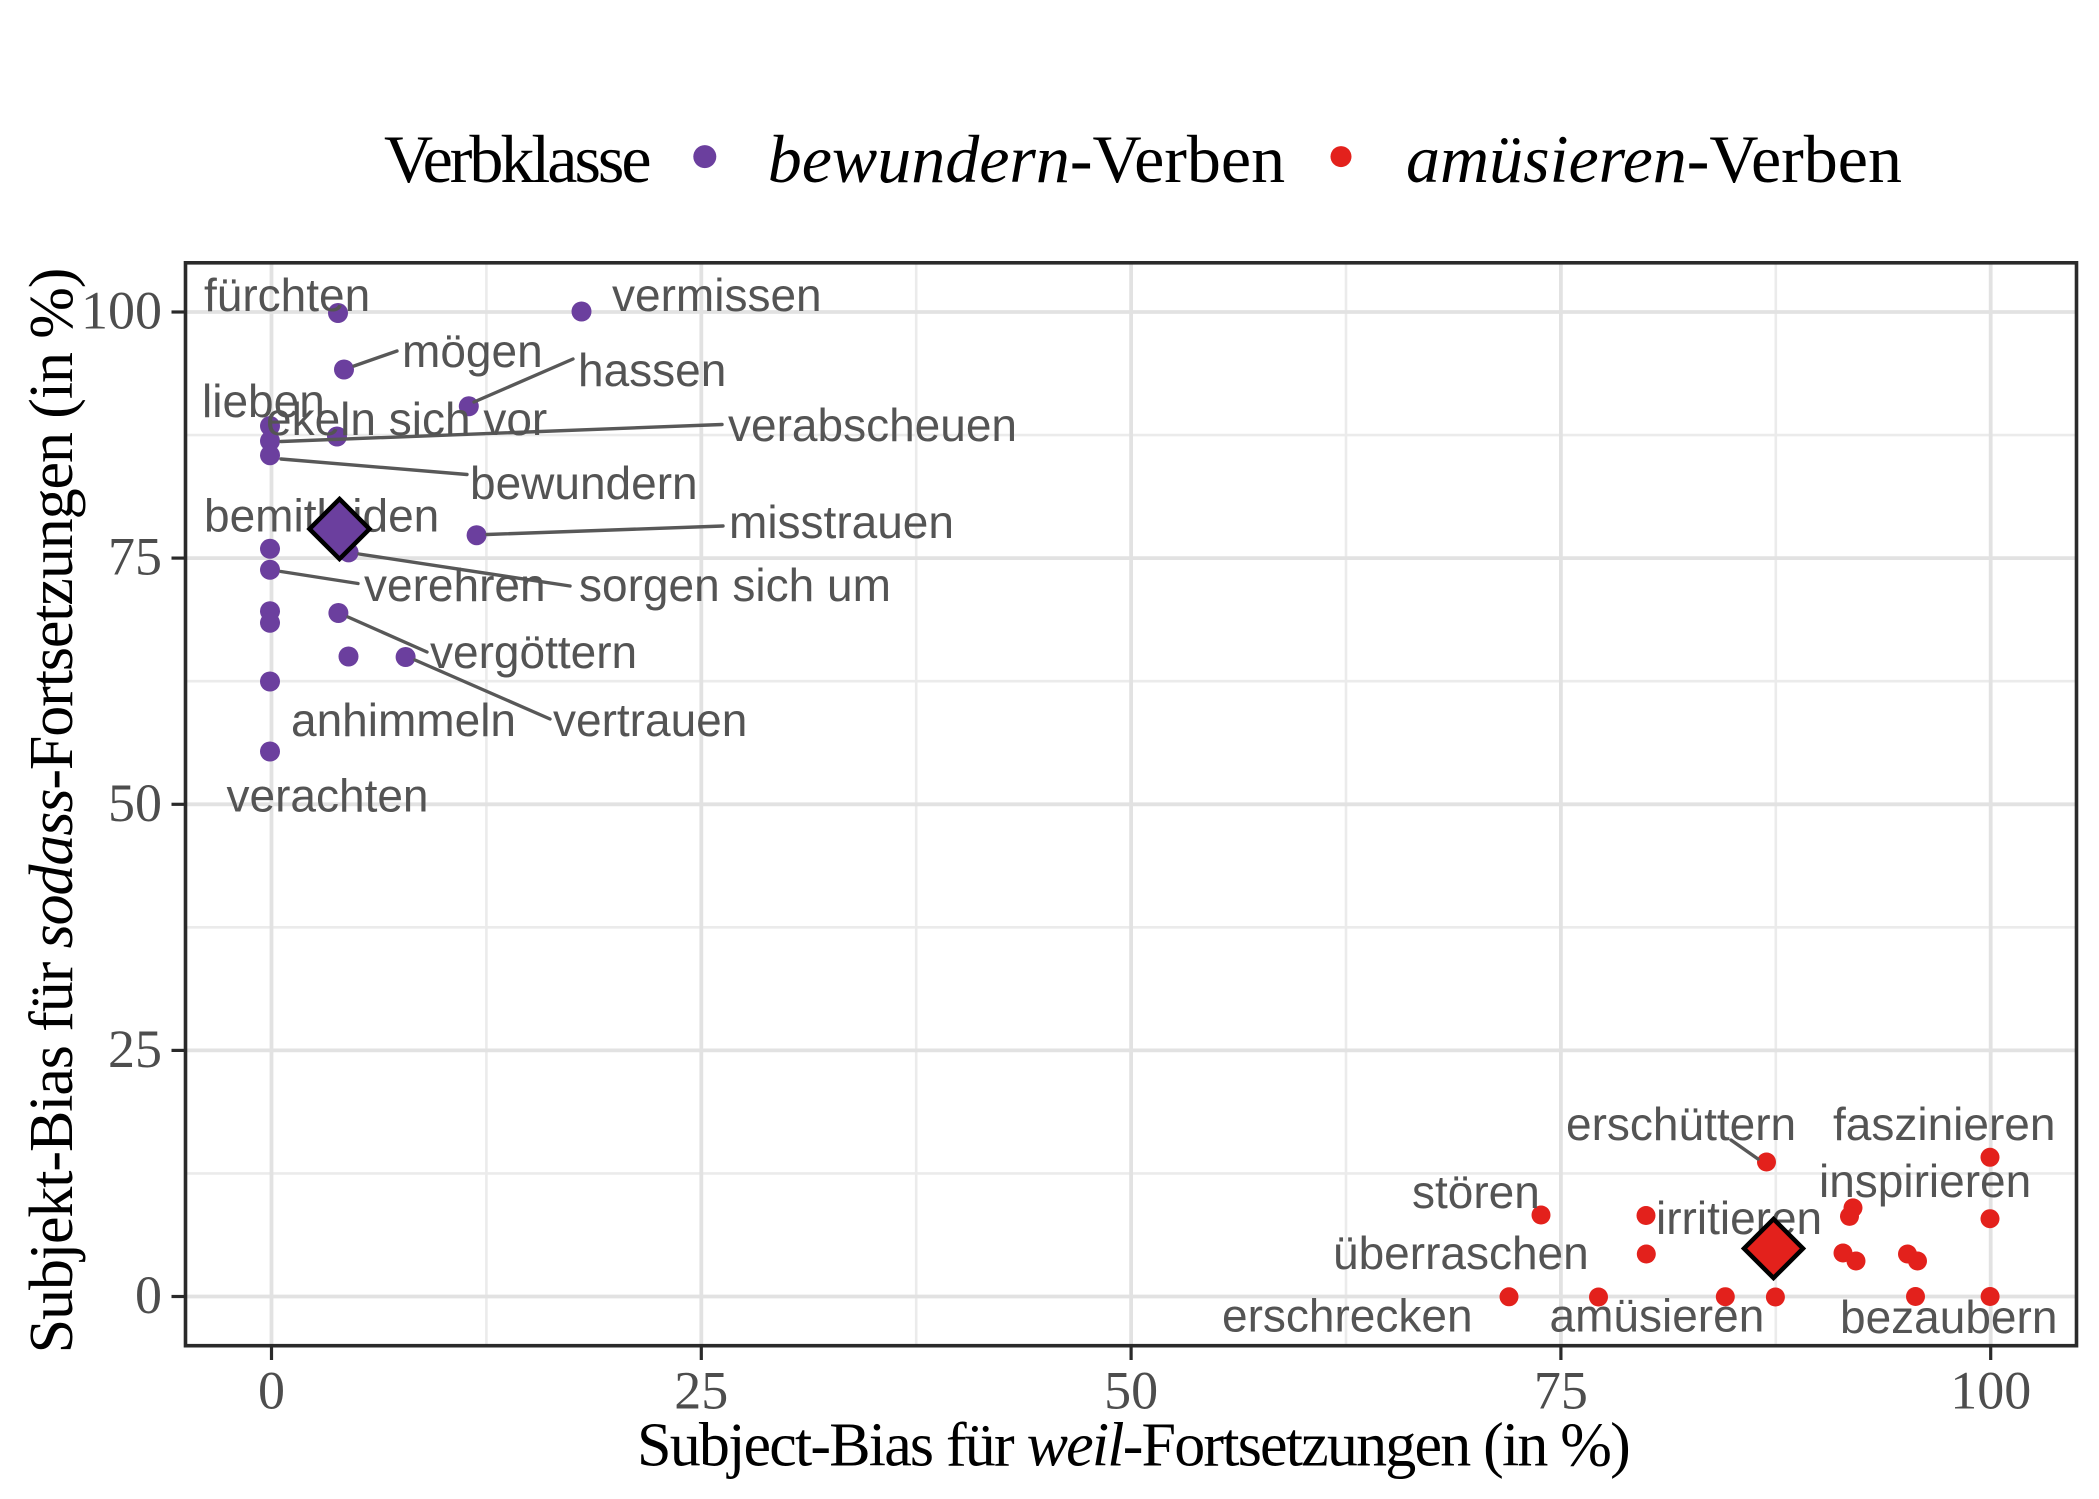 The height and width of the screenshot is (1499, 2099). I want to click on svg-text: irritieren, so click(1739, 1218).